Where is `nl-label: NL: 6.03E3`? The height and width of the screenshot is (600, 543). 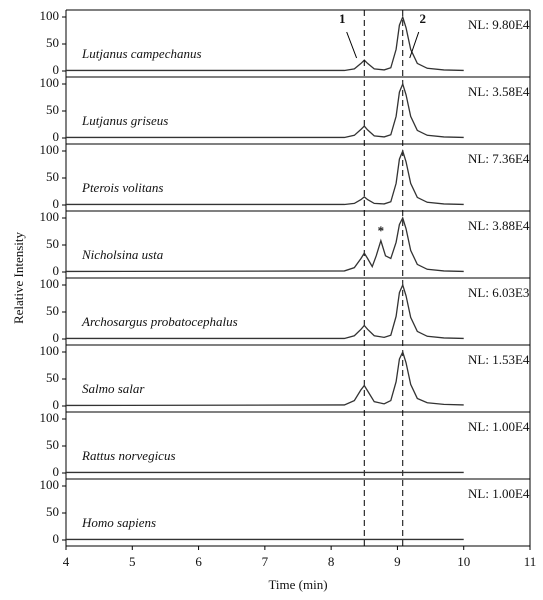
nl-label: NL: 6.03E3 is located at coordinates (498, 292).